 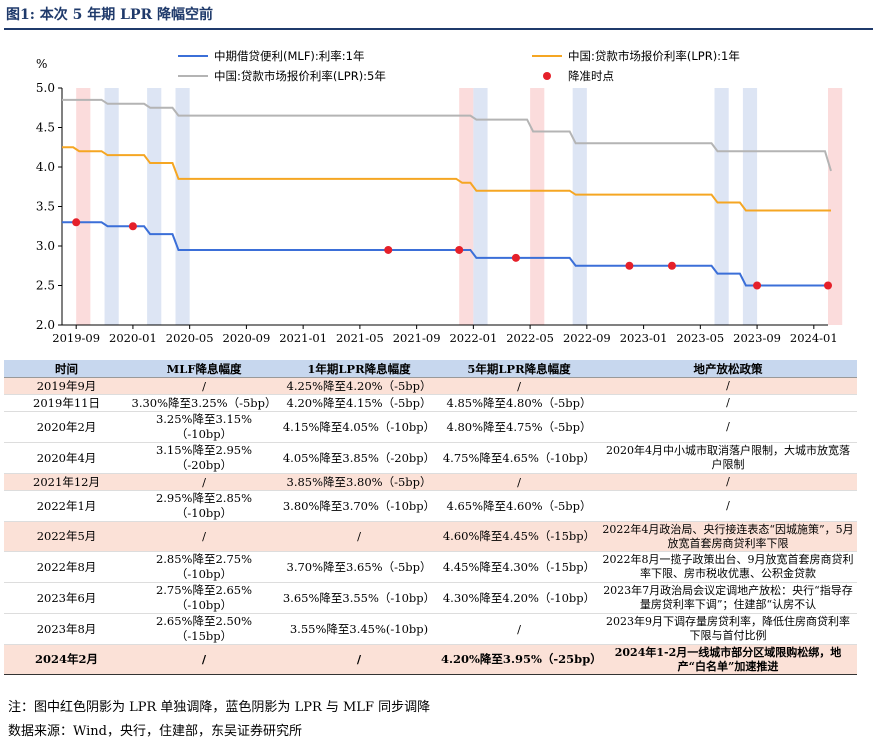 I want to click on figure-title: 图1: 本次 5 年期 LPR 降幅空前, so click(x=110, y=15).